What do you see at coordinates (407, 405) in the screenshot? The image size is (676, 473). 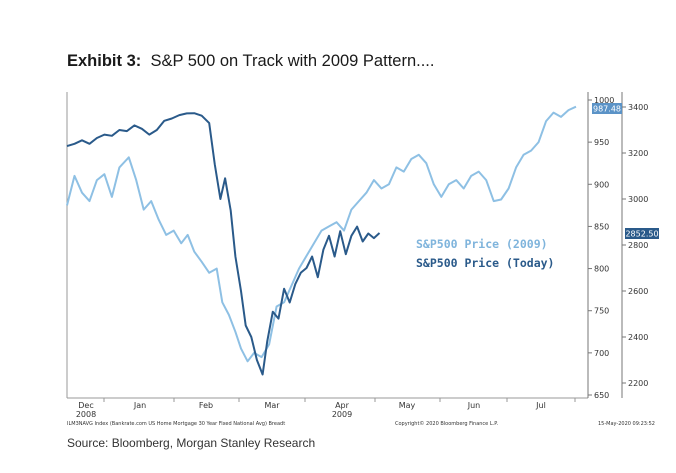 I see `x-tick-label: May` at bounding box center [407, 405].